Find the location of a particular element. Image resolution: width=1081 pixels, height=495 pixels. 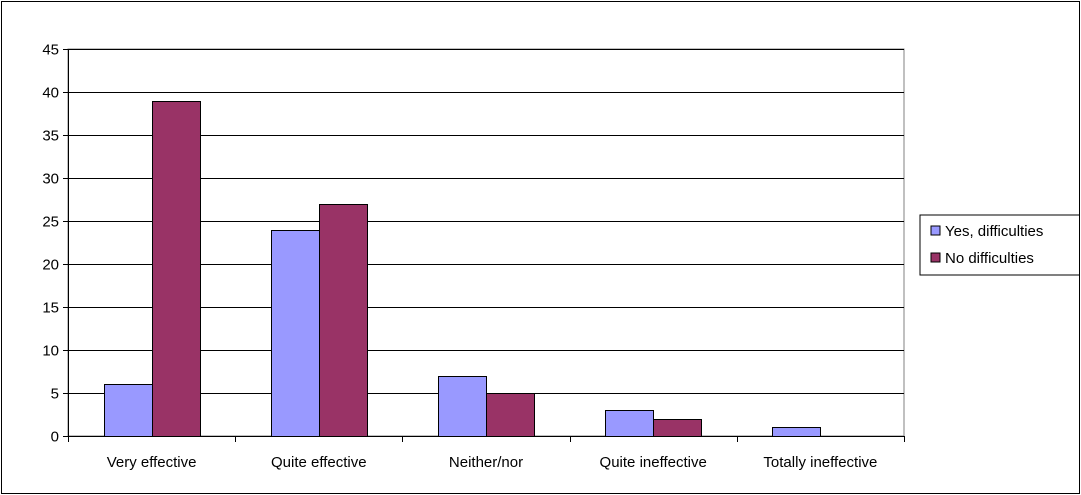

y-axis-ticks: 0 5 10 15 20 25 30 35 40 45 is located at coordinates (55, 244).